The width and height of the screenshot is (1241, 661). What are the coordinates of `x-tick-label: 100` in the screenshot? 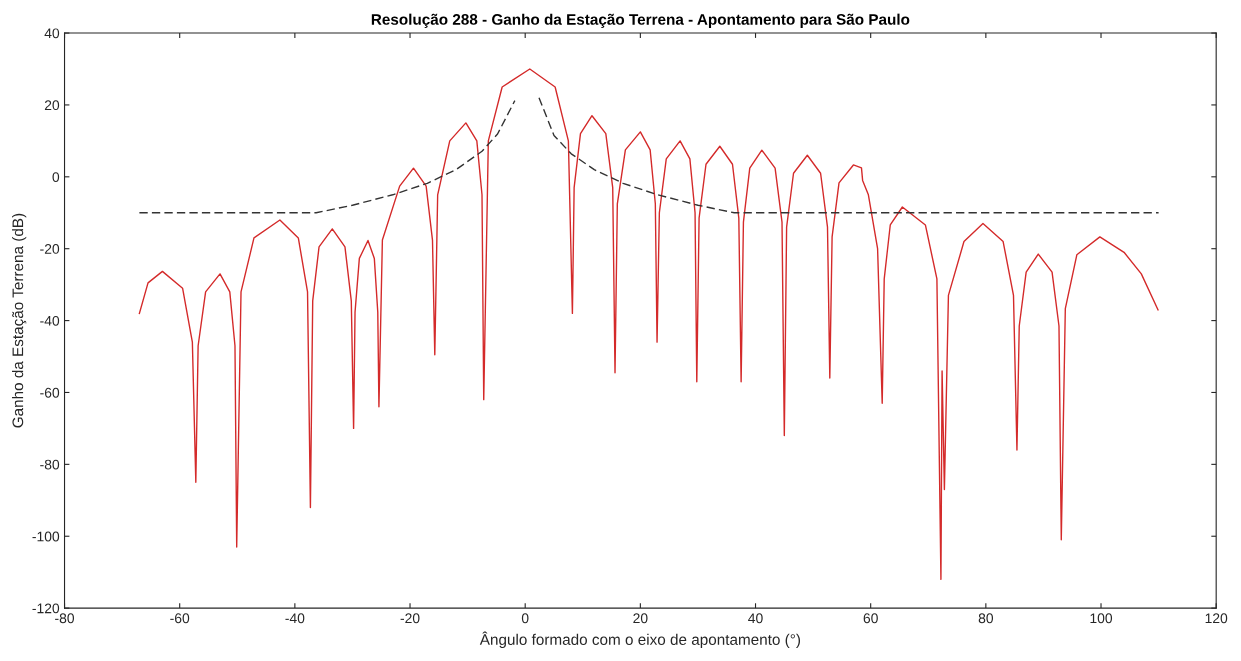 It's located at (1101, 618).